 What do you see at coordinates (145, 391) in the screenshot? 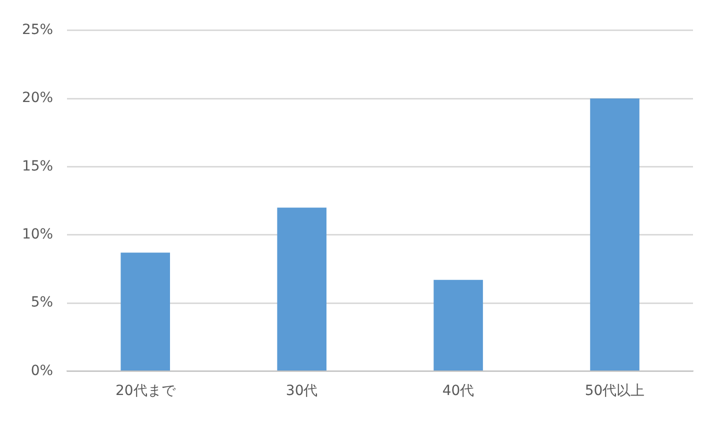
I see `x-tick-label: 20代まで` at bounding box center [145, 391].